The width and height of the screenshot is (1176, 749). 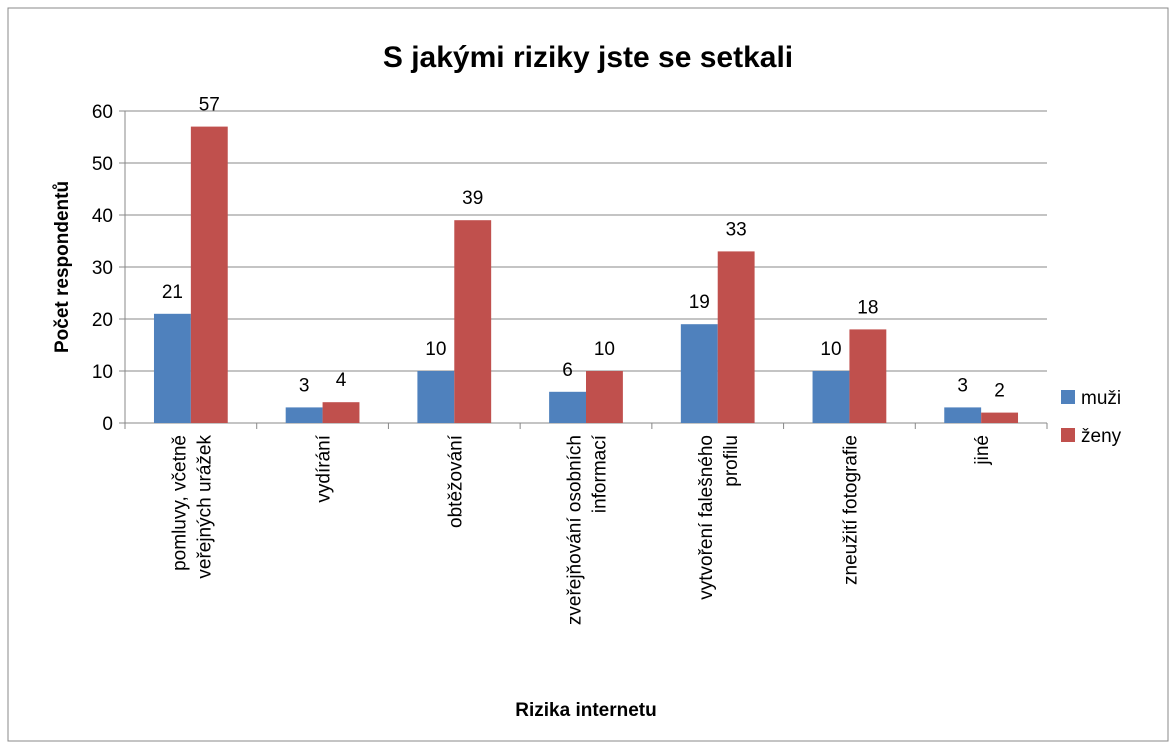 I want to click on x-tick-label: zveřejňování osobních informací, so click(x=588, y=529).